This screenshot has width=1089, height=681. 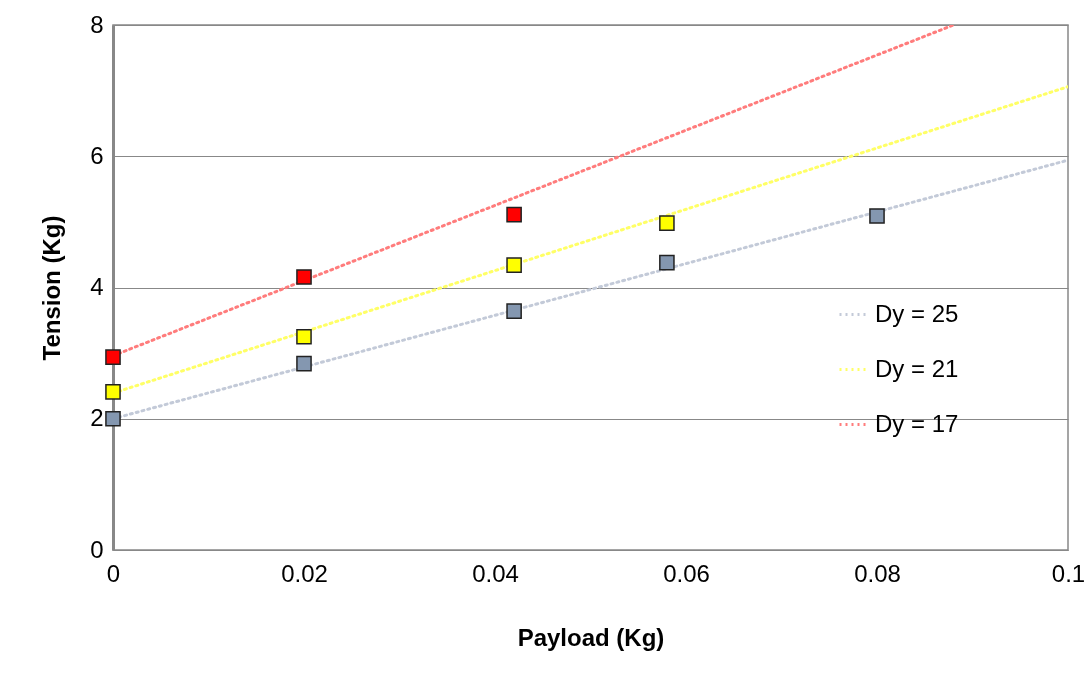 I want to click on x-axis-title: Payload (Kg), so click(x=591, y=637).